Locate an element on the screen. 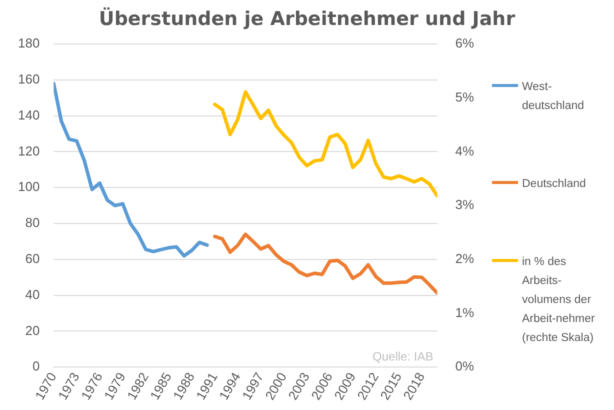 This screenshot has height=410, width=614. y2-tick-label: 5% is located at coordinates (464, 96).